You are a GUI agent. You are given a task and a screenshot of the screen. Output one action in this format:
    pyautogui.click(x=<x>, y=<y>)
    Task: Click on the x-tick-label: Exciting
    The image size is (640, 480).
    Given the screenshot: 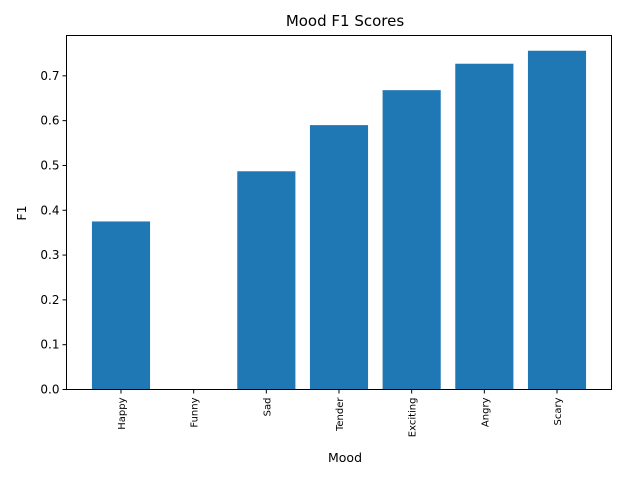 What is the action you would take?
    pyautogui.click(x=413, y=418)
    